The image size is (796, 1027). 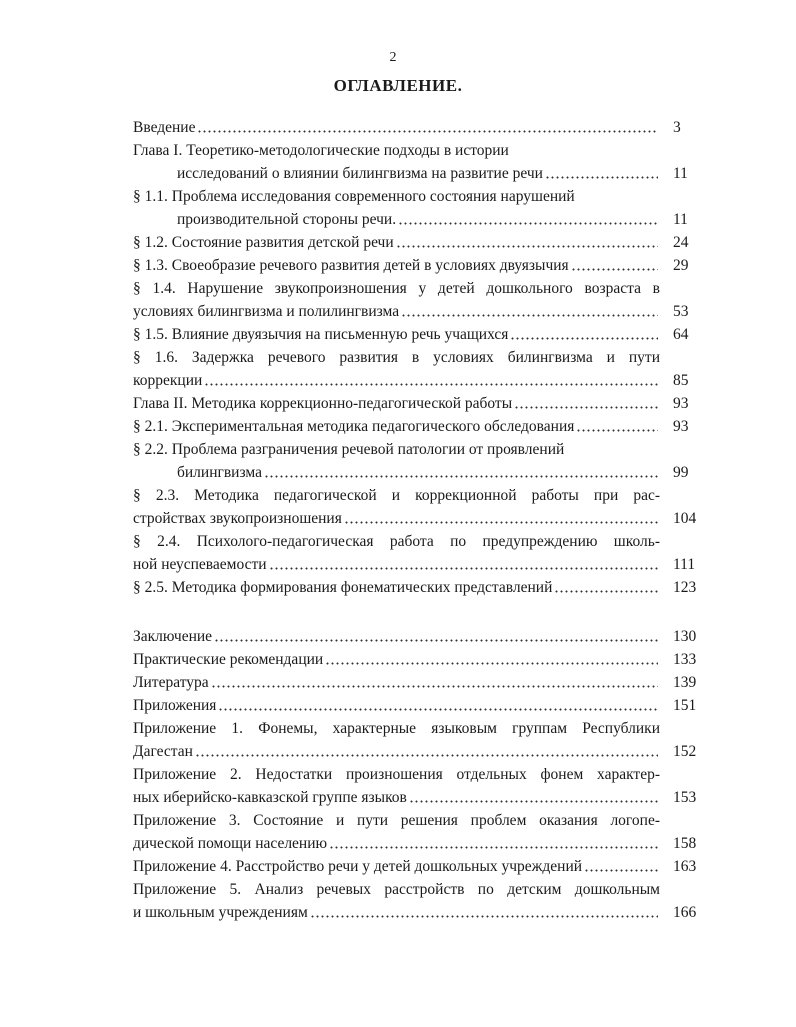 I want to click on toc-line: дической помощи населению, so click(x=396, y=843).